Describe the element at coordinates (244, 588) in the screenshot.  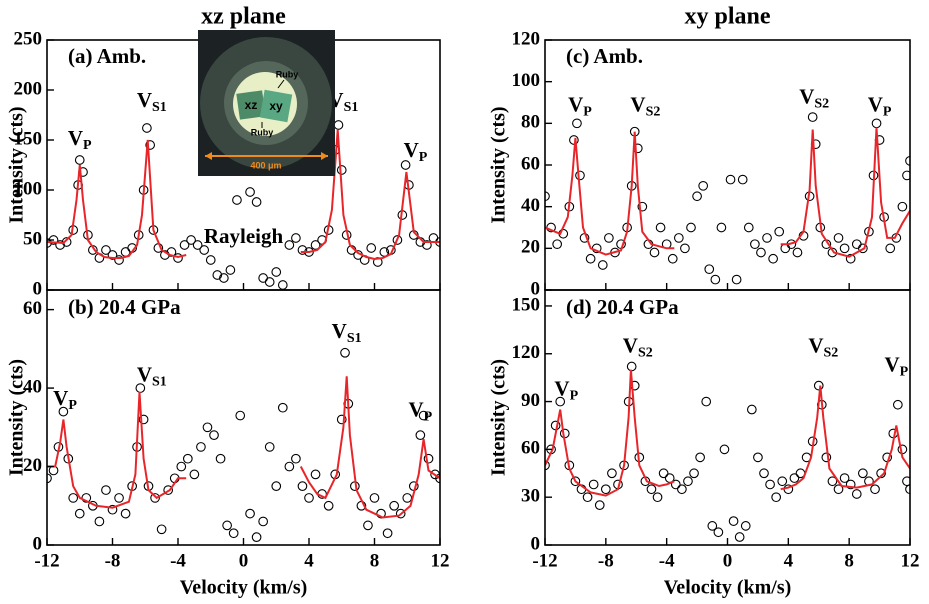
I see `x-axis-label: Velocity (km/s)` at that location.